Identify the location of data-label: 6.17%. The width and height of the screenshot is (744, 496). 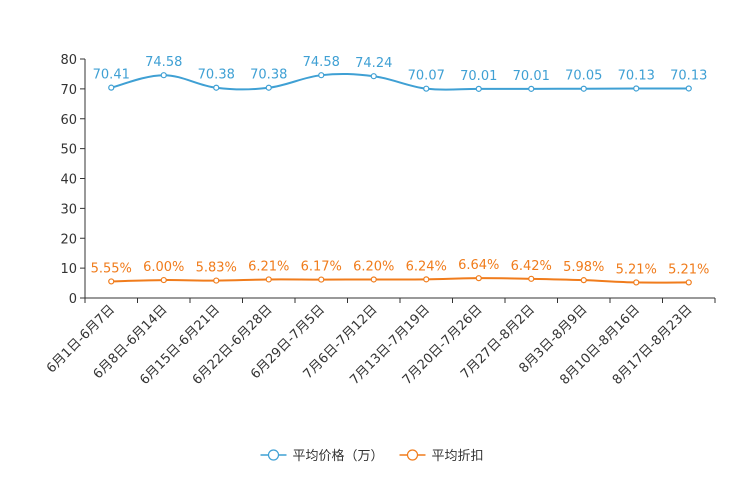
(321, 267).